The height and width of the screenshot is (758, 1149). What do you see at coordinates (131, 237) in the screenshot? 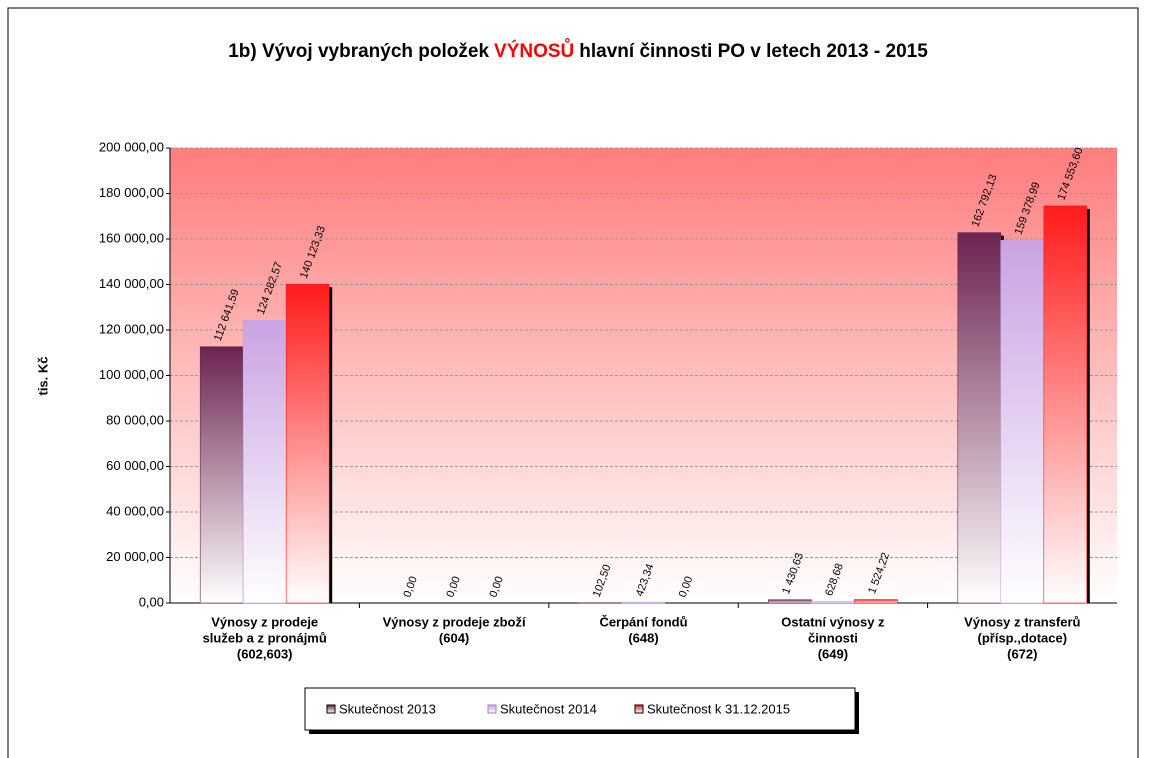
I see `y-tick-label: 160 000,00` at bounding box center [131, 237].